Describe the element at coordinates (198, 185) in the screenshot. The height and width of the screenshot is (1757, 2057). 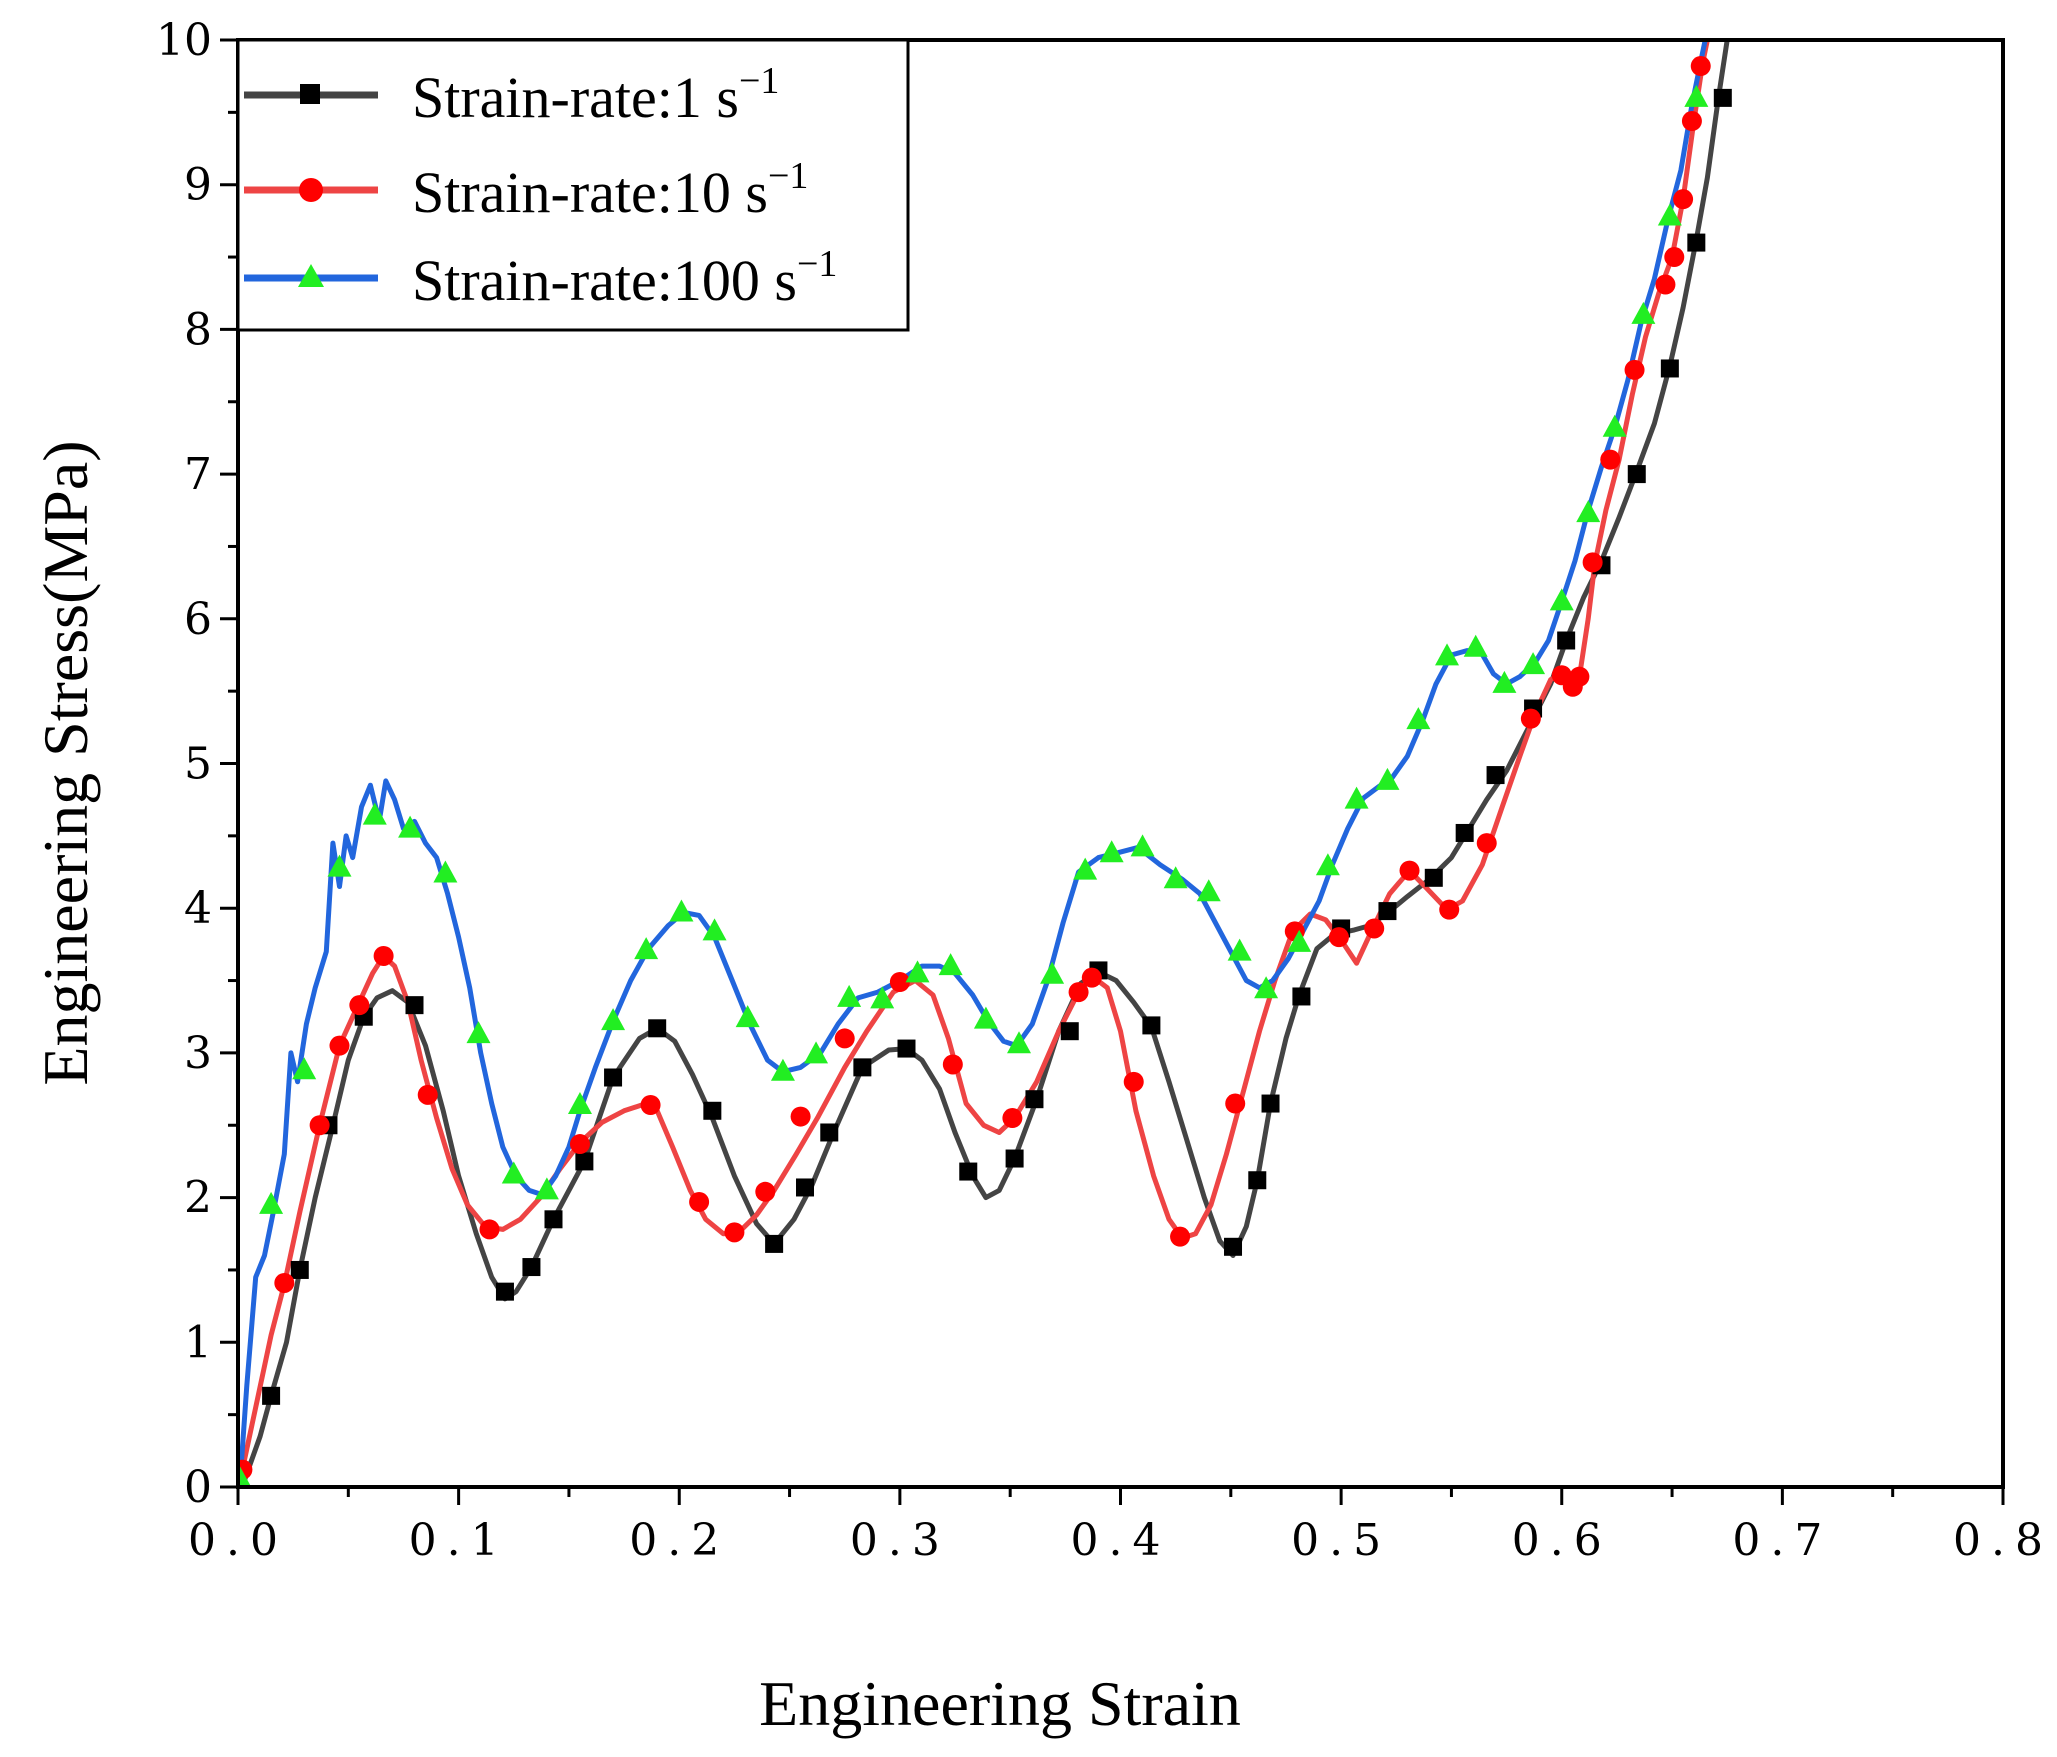
I see `y-tick-label: 9` at that location.